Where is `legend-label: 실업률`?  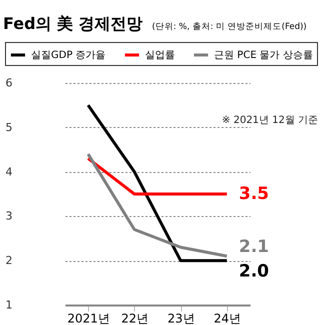
legend-label: 실업률 is located at coordinates (160, 55).